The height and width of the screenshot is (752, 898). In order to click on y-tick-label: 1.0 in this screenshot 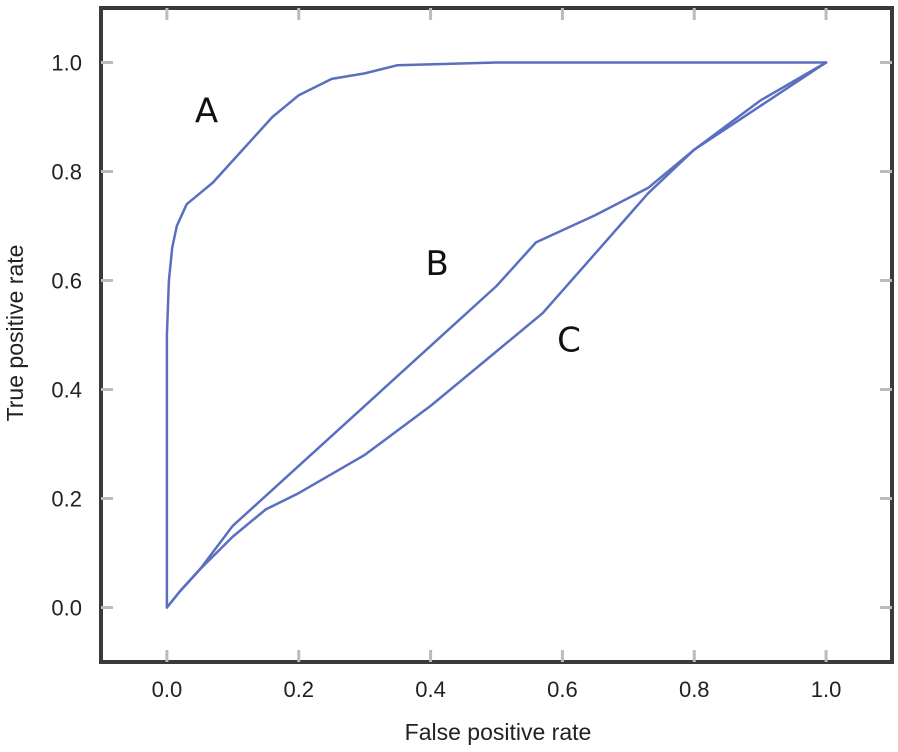, I will do `click(66, 63)`.